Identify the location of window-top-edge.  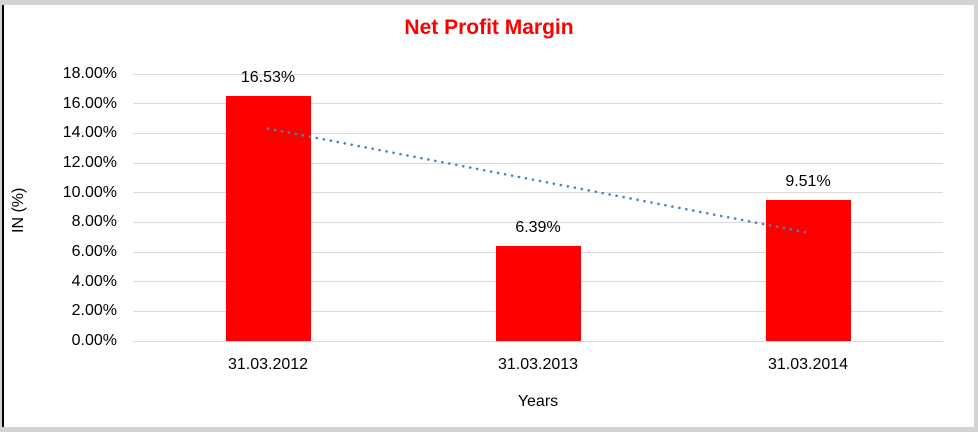
(489, 2).